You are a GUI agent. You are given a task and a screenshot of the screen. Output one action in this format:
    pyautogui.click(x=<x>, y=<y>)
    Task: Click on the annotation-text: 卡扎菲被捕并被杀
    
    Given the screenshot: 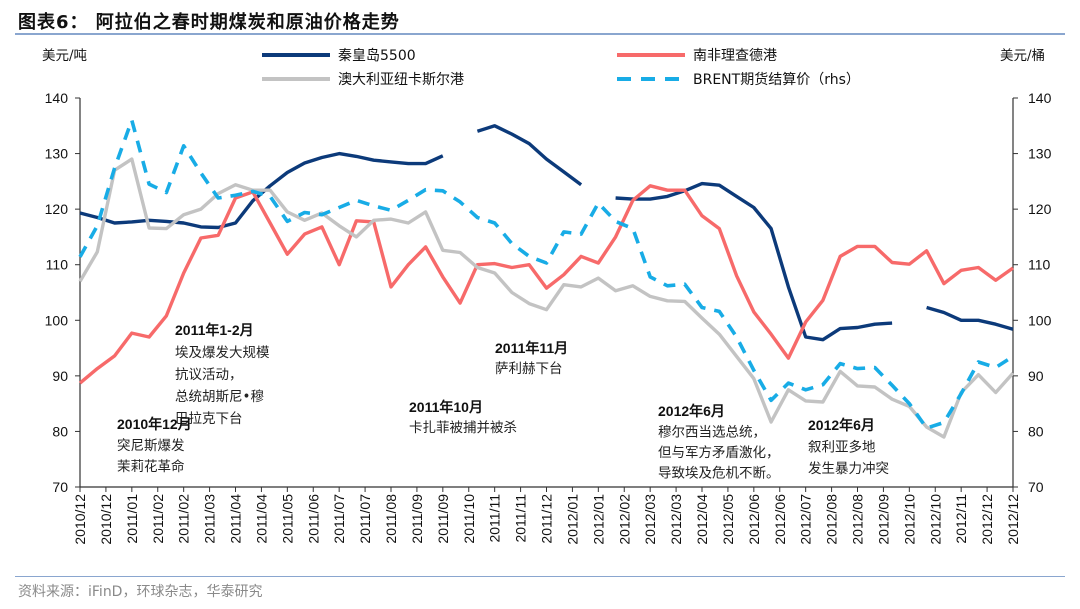 What is the action you would take?
    pyautogui.click(x=463, y=428)
    